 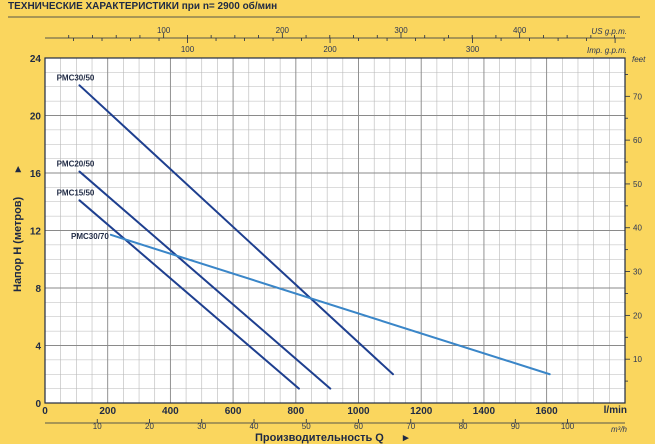 What do you see at coordinates (520, 30) in the screenshot?
I see `gpm-tick-label: 400` at bounding box center [520, 30].